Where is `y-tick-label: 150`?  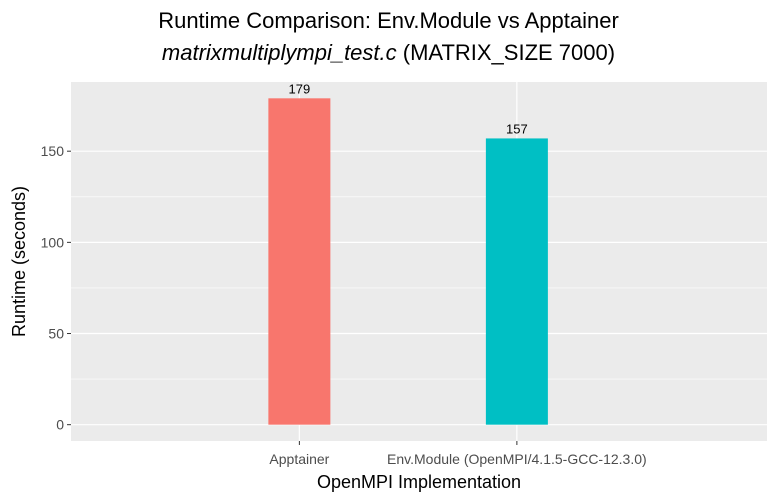
y-tick-label: 150 is located at coordinates (53, 151).